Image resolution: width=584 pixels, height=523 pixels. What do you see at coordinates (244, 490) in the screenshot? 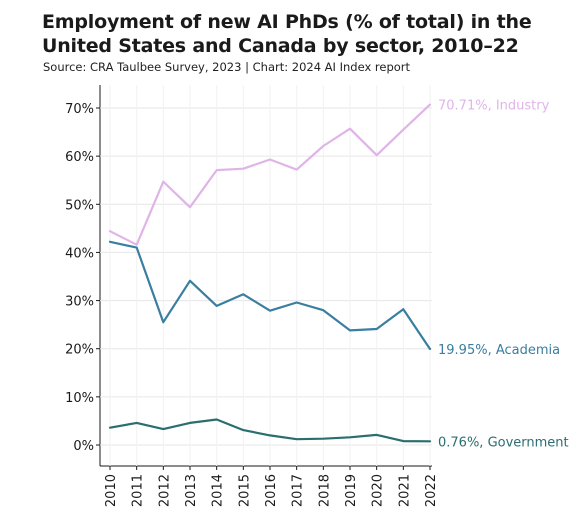
I see `x-tick-label: 2015` at bounding box center [244, 490].